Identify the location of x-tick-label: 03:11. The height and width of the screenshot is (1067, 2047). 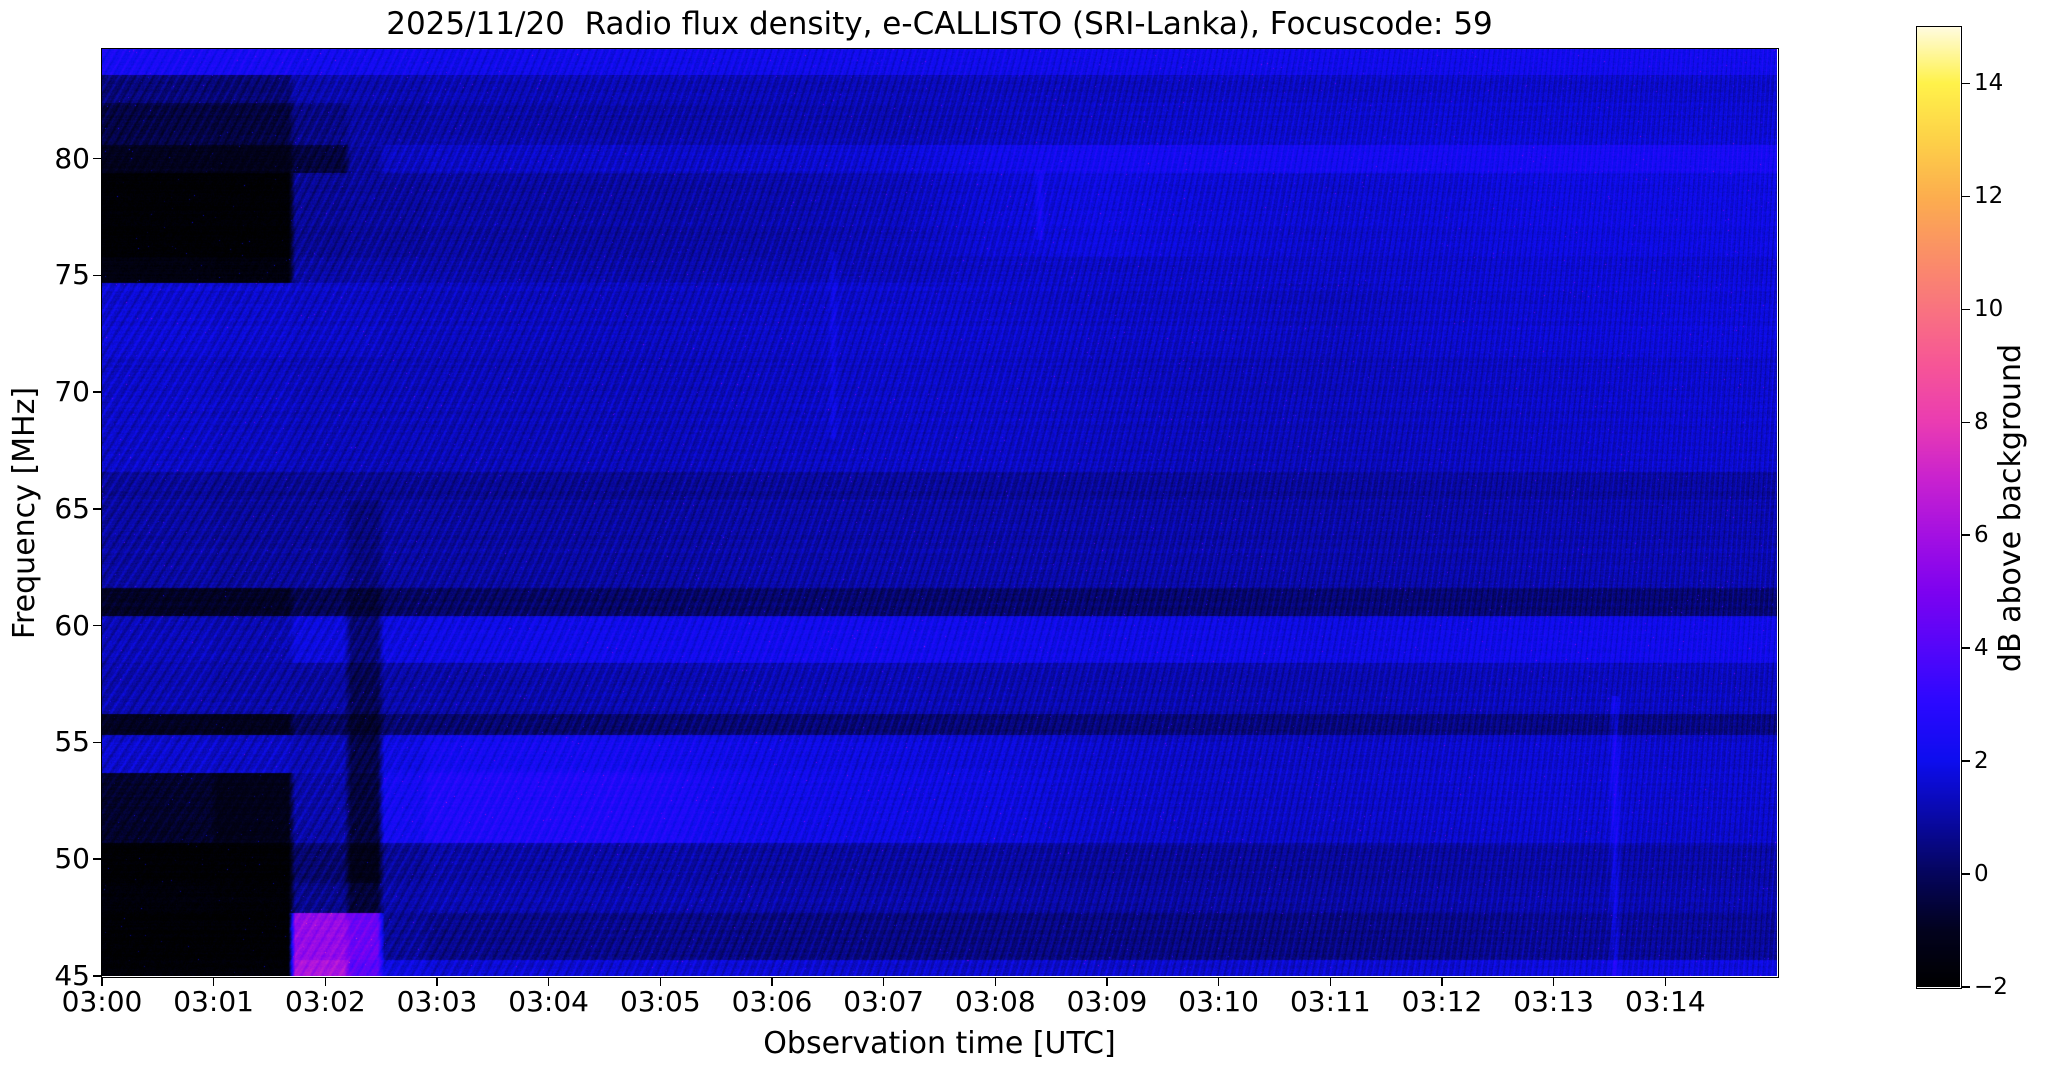
(1330, 1001).